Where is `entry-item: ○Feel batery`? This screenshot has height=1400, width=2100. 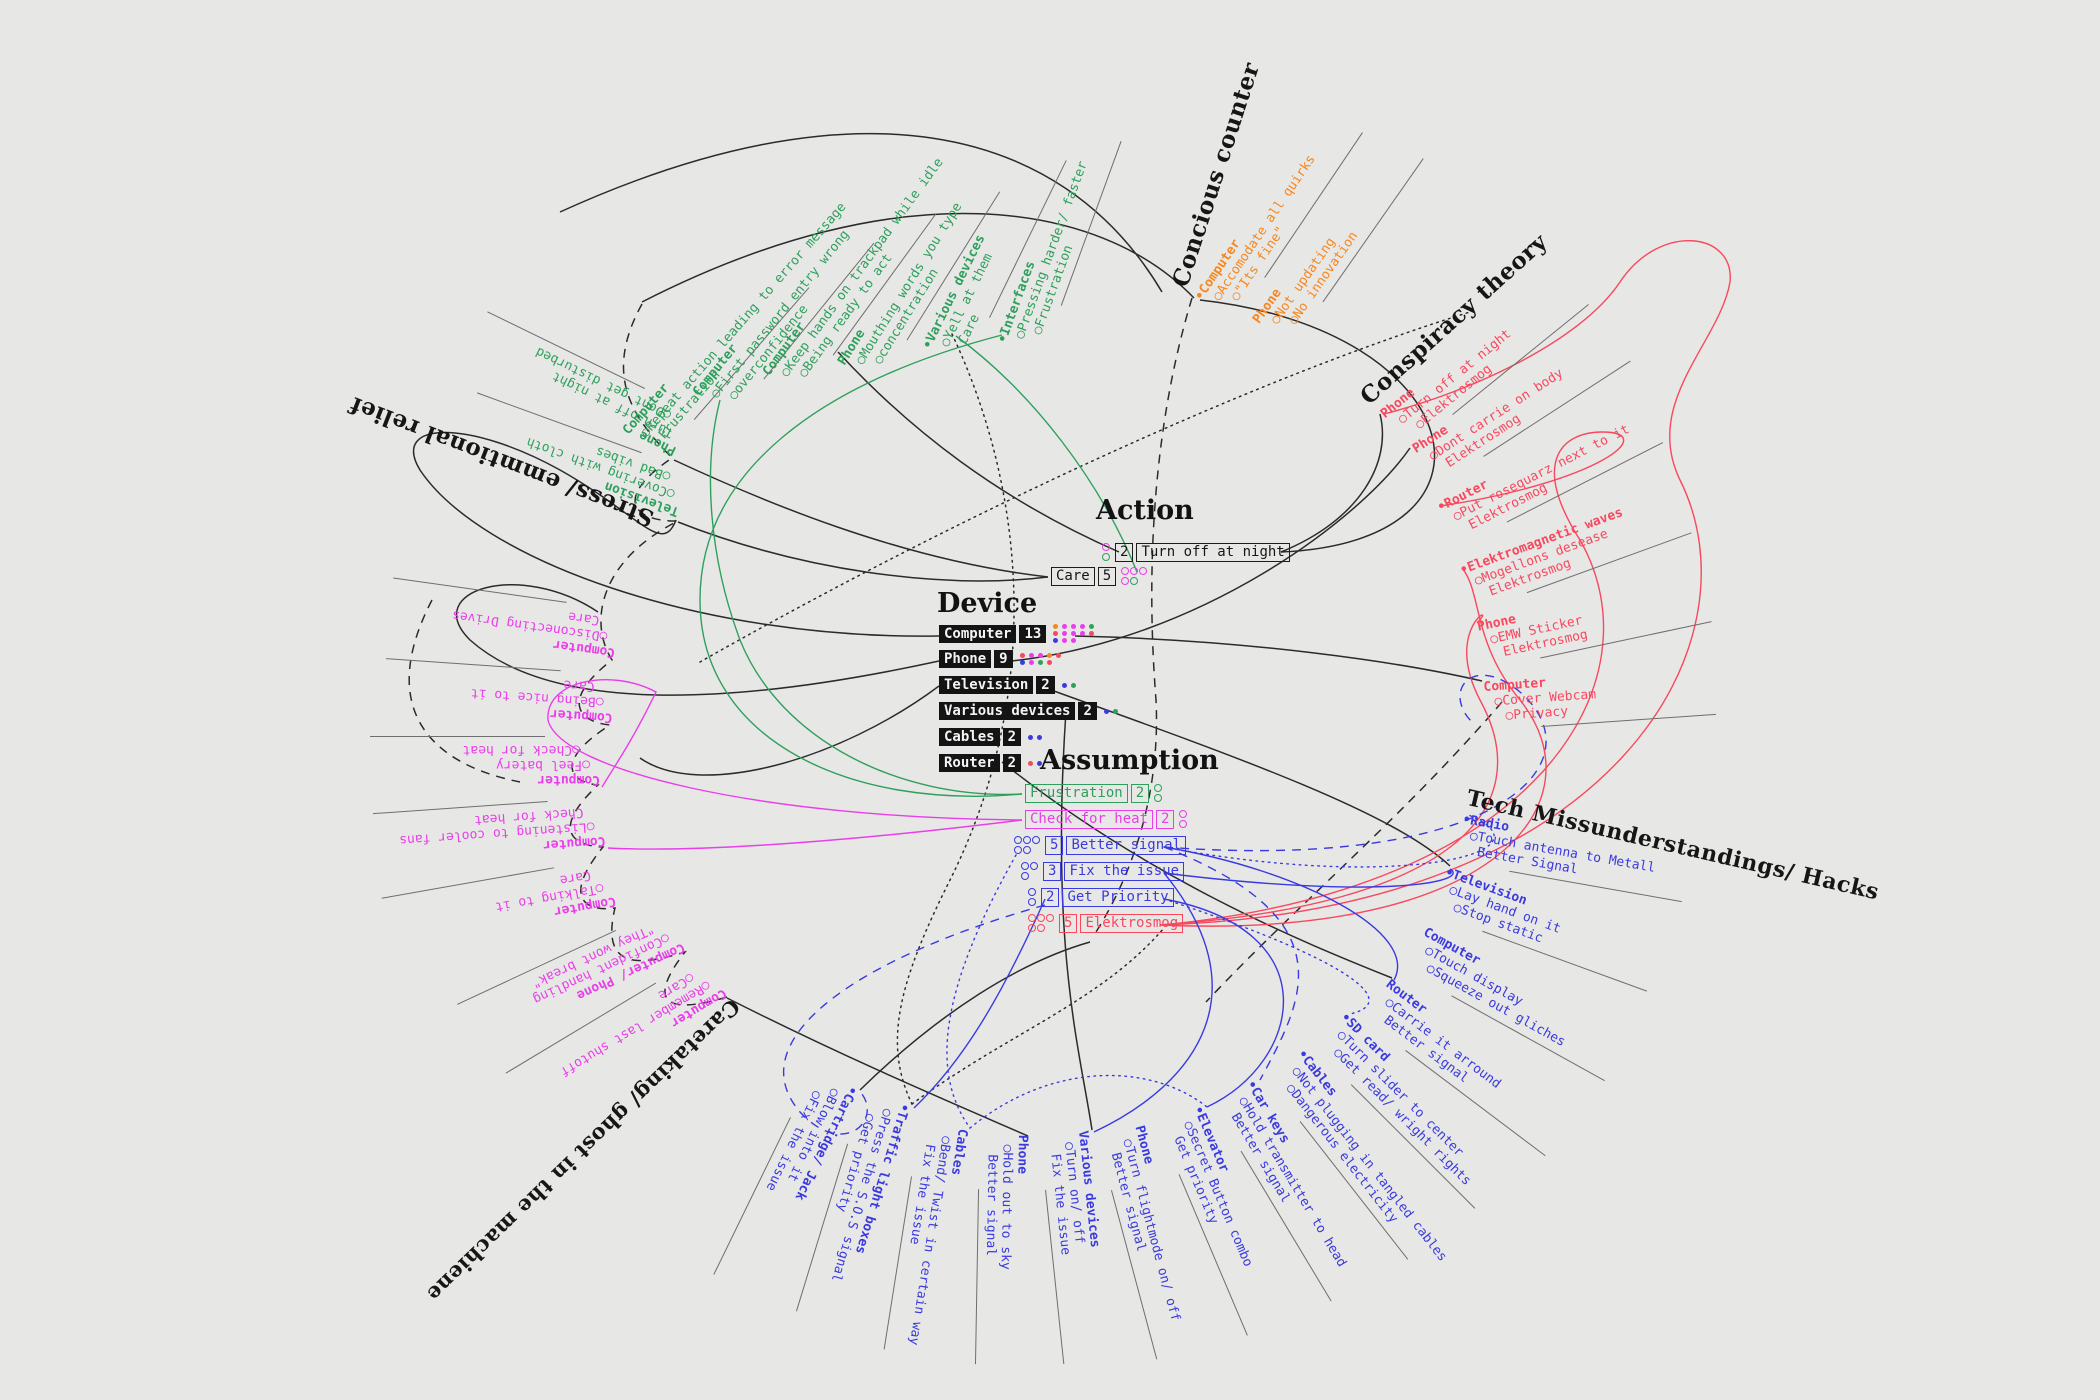
entry-item: ○Feel batery is located at coordinates (543, 764).